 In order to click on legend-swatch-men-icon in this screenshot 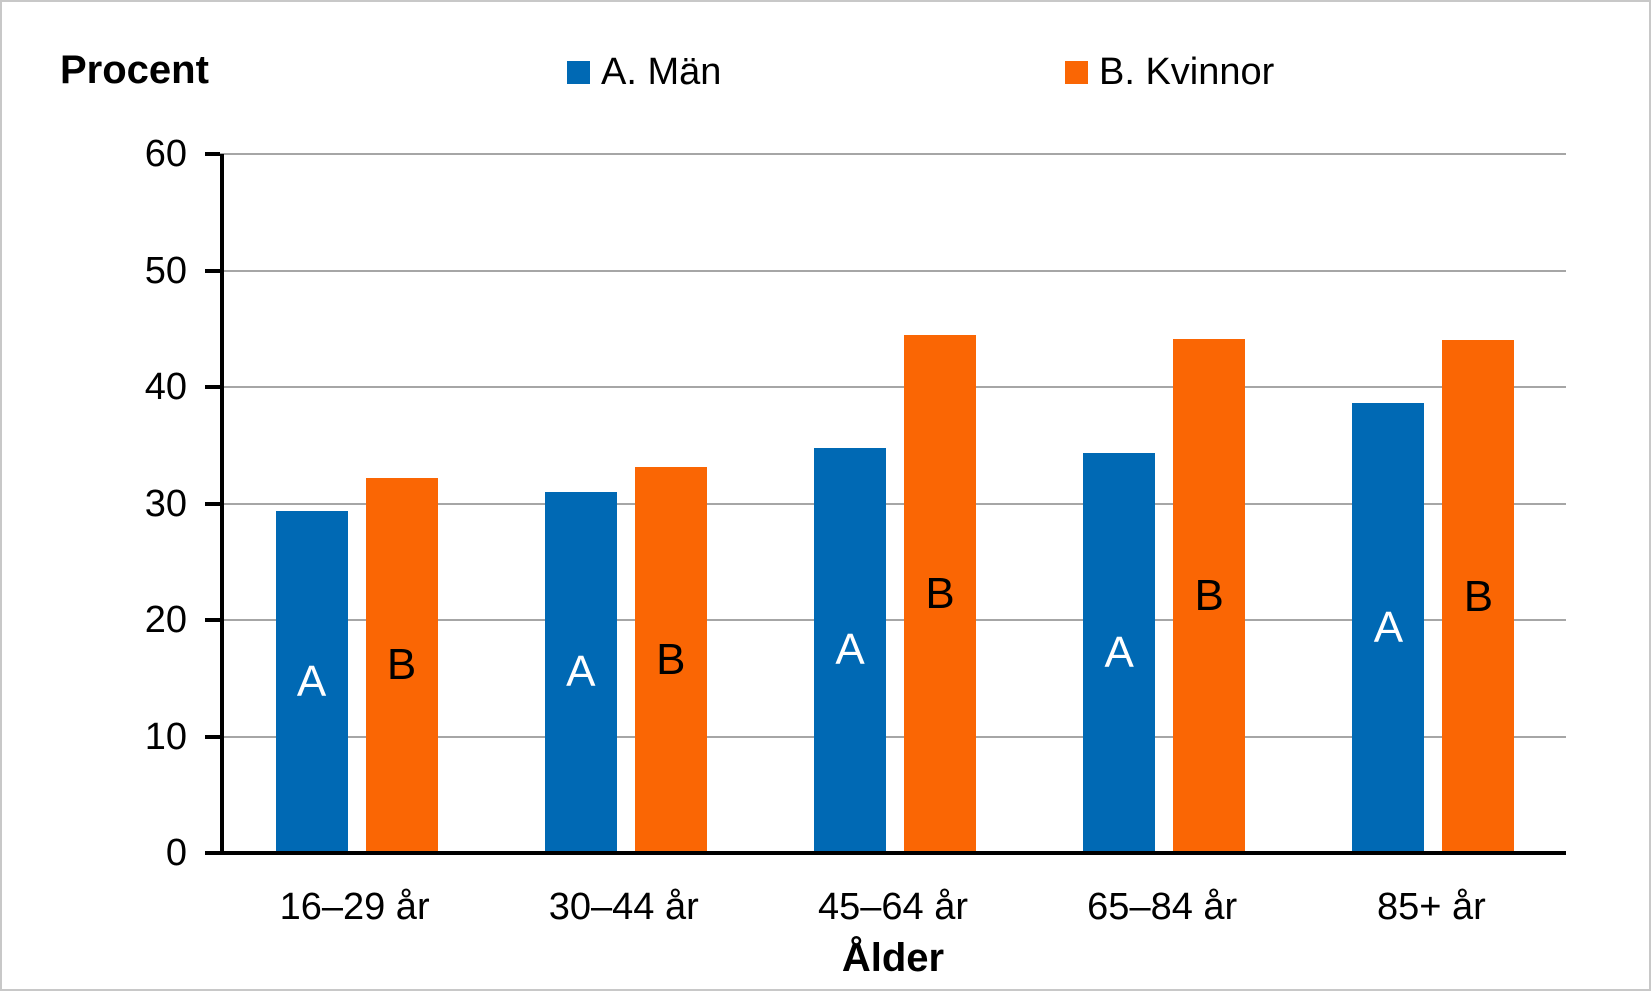, I will do `click(578, 72)`.